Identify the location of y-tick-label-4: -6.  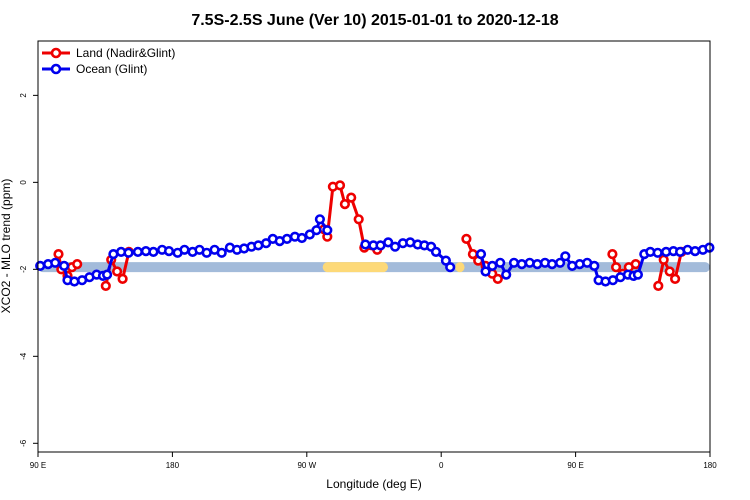
(23, 443).